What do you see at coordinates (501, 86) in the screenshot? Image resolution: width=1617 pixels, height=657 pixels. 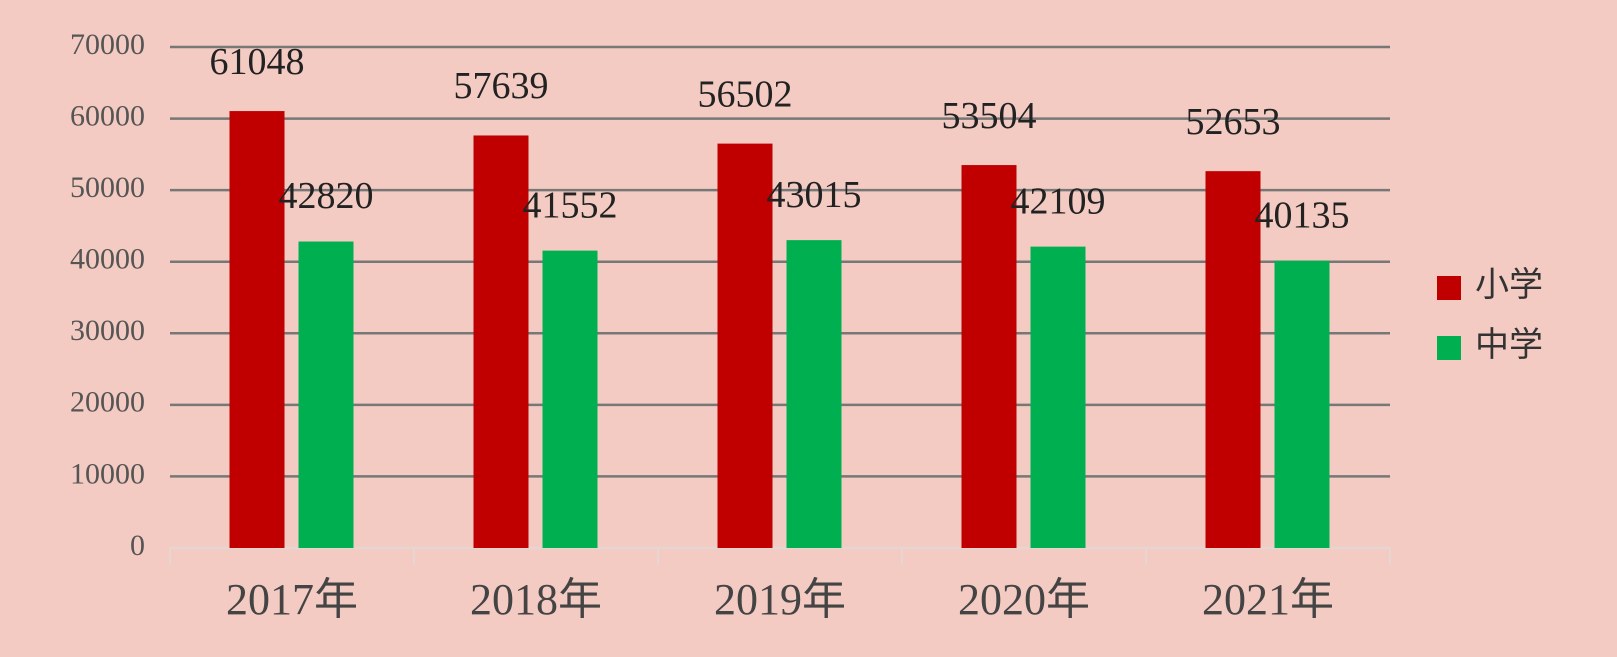 I see `value-label: 57639` at bounding box center [501, 86].